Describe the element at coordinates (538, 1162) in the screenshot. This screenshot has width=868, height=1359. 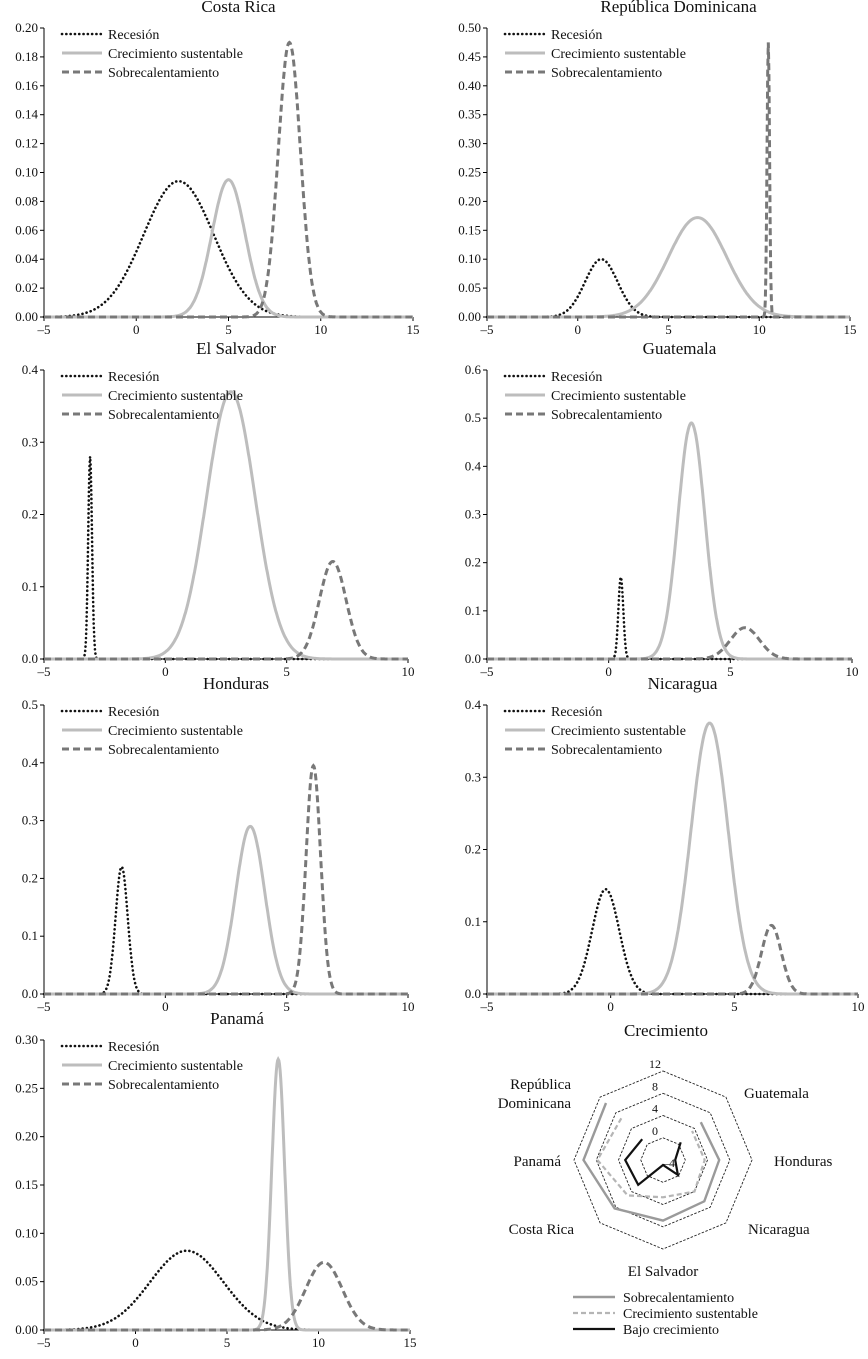
I see `radar-category-label: Panamá` at that location.